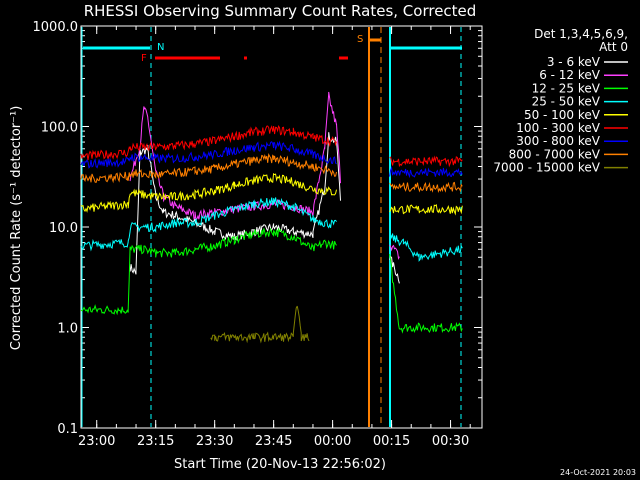 The height and width of the screenshot is (480, 640). I want to click on flare-flag-label: F, so click(144, 58).